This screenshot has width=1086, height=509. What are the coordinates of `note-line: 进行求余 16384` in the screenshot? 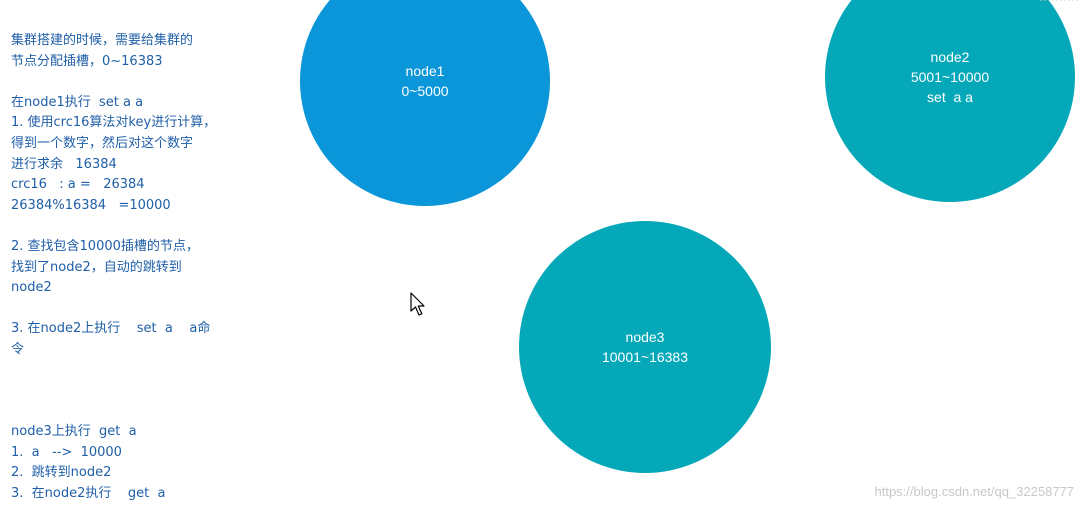 It's located at (64, 164).